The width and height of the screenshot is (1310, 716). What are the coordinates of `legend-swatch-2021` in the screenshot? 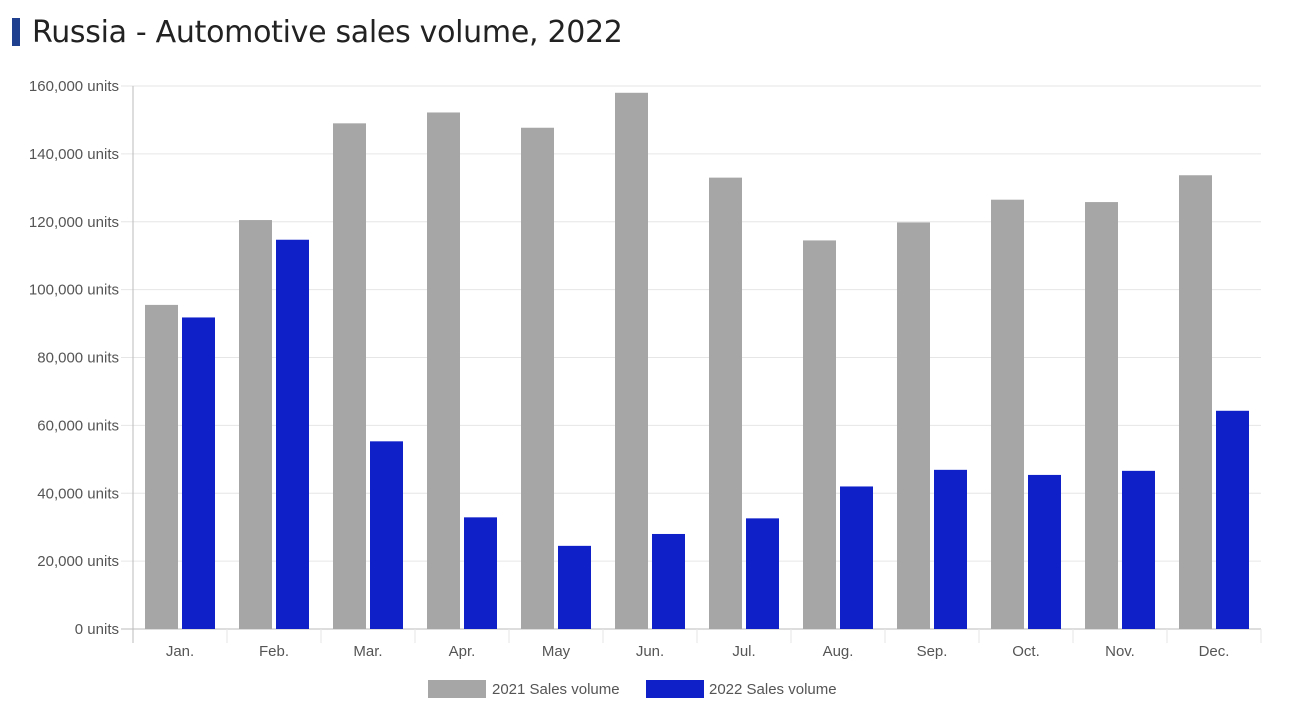 It's located at (457, 689).